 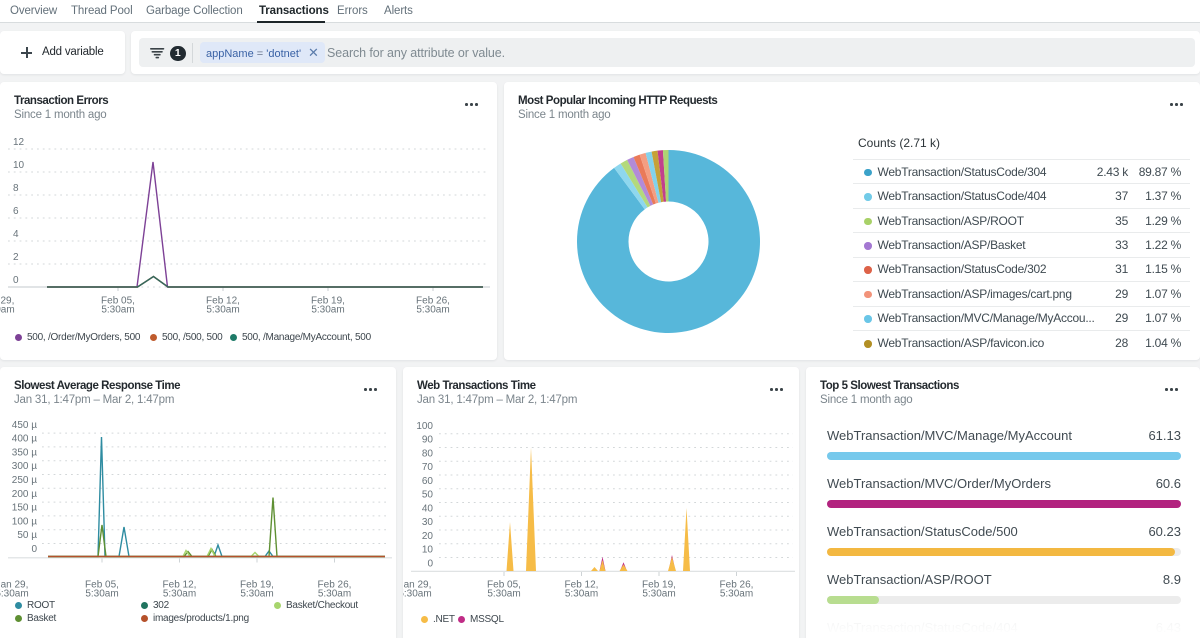 I want to click on svg-text: 250 µ, so click(x=24, y=480).